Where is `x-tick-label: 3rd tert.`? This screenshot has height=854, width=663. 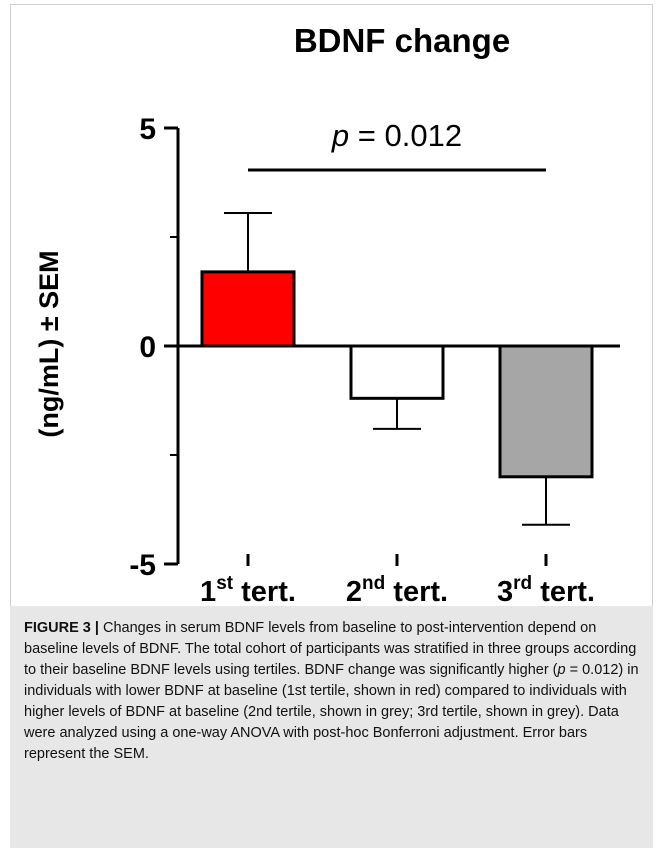
x-tick-label: 3rd tert. is located at coordinates (546, 589).